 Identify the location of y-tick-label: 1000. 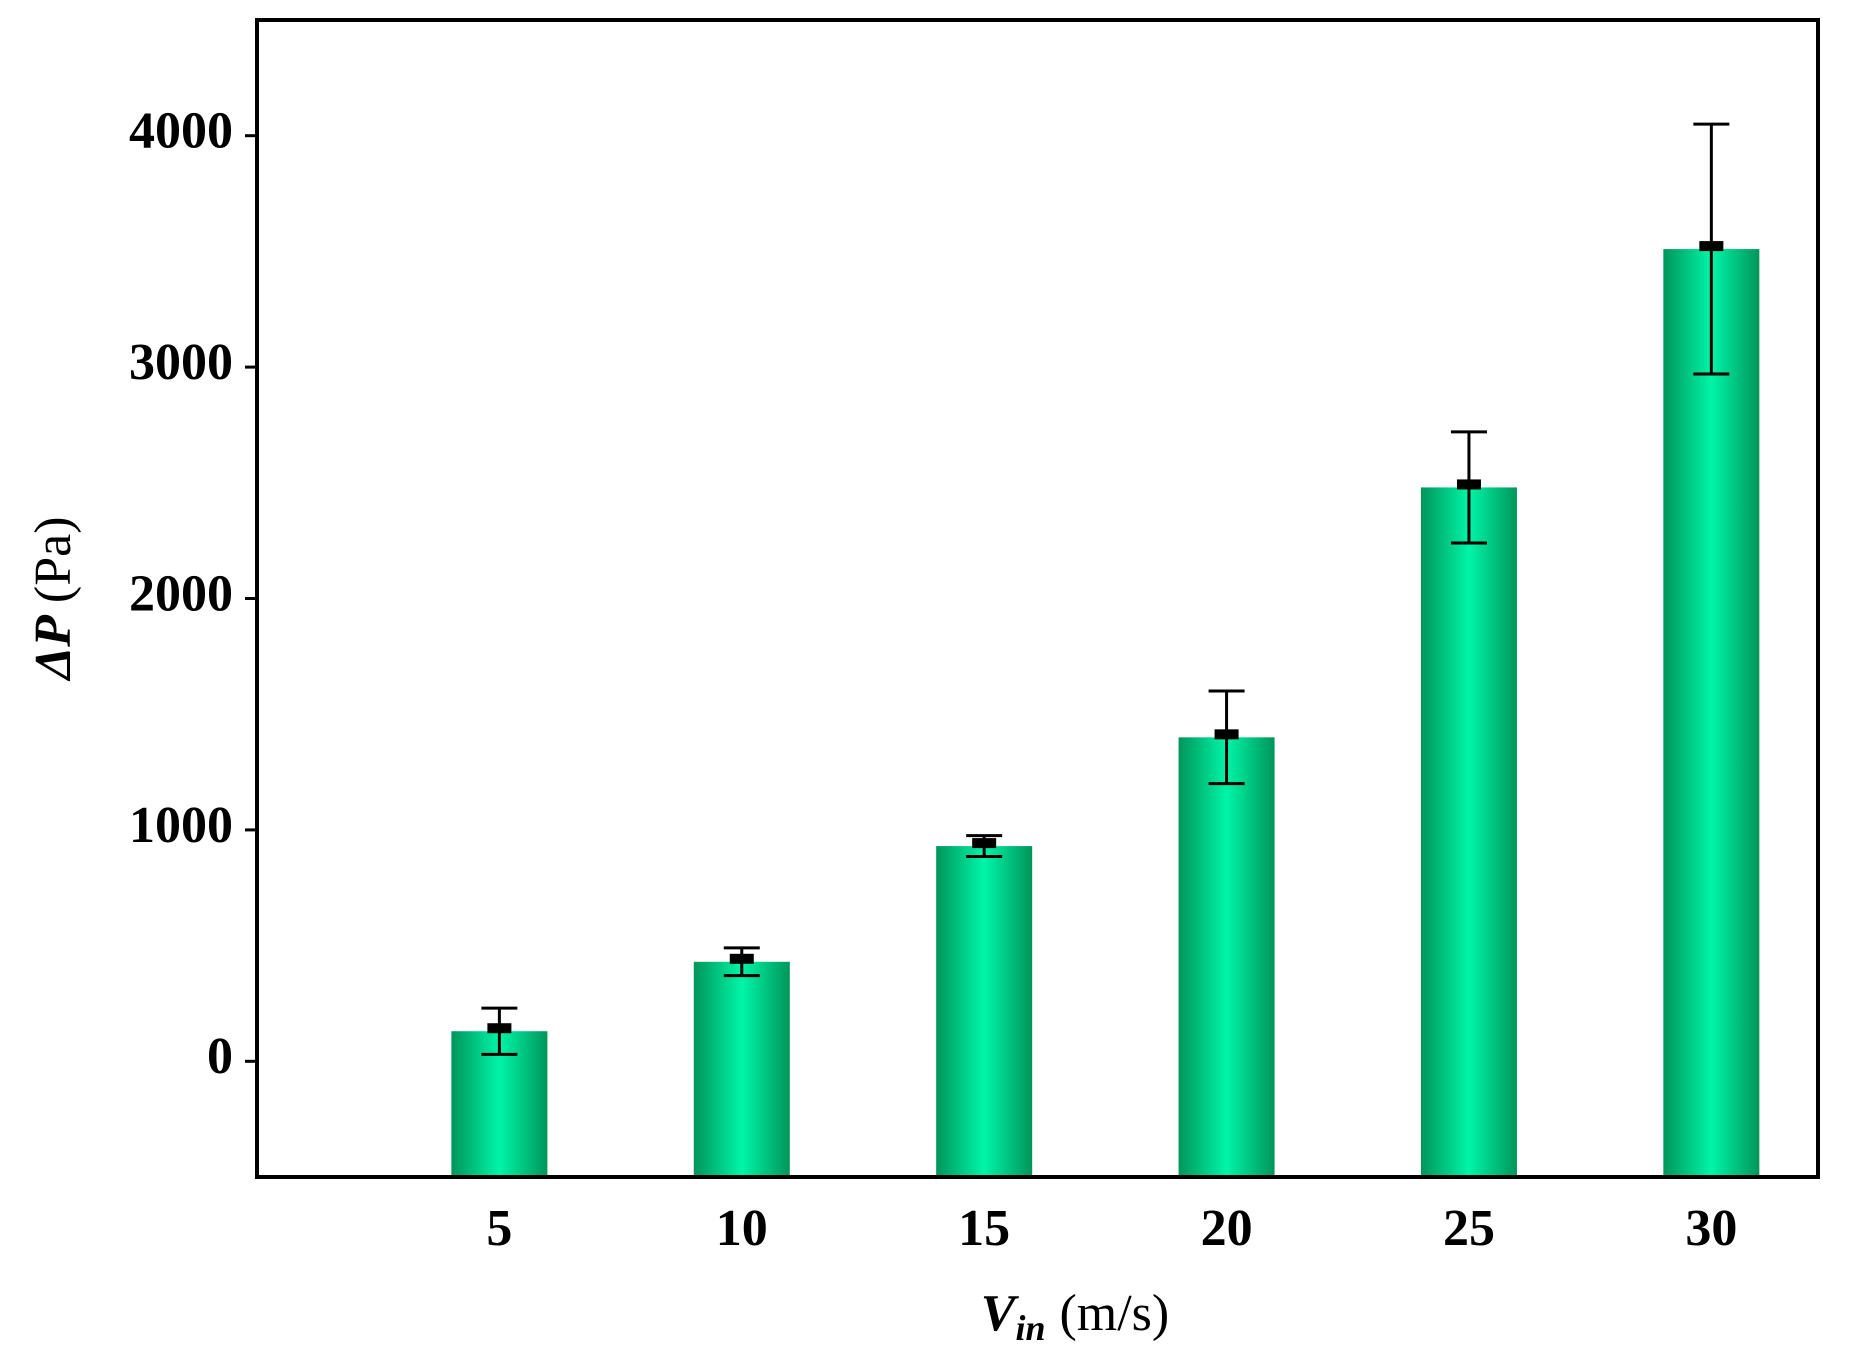
(181, 825).